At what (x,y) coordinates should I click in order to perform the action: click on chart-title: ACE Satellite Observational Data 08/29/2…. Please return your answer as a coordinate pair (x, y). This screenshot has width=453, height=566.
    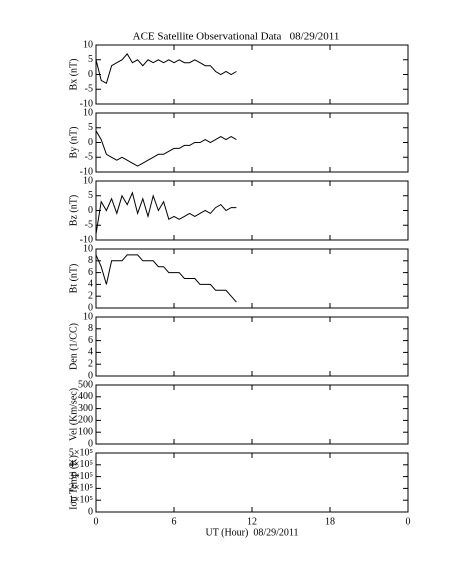
    Looking at the image, I should click on (236, 37).